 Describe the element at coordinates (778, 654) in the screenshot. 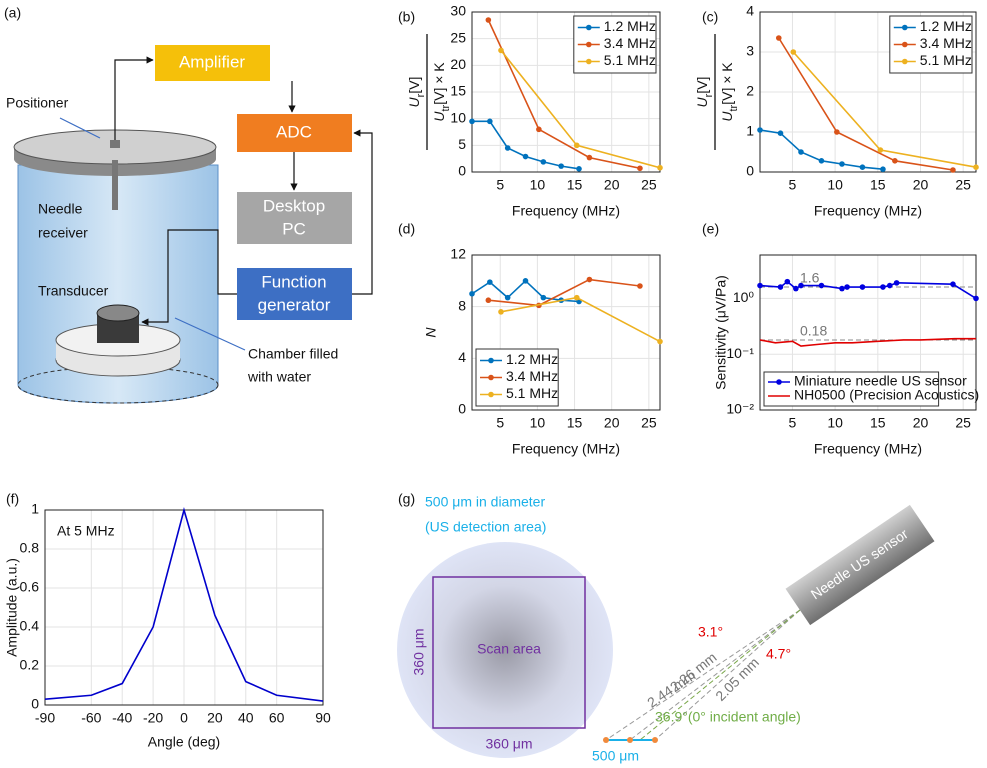

I see `angle-label: 4.7°` at that location.